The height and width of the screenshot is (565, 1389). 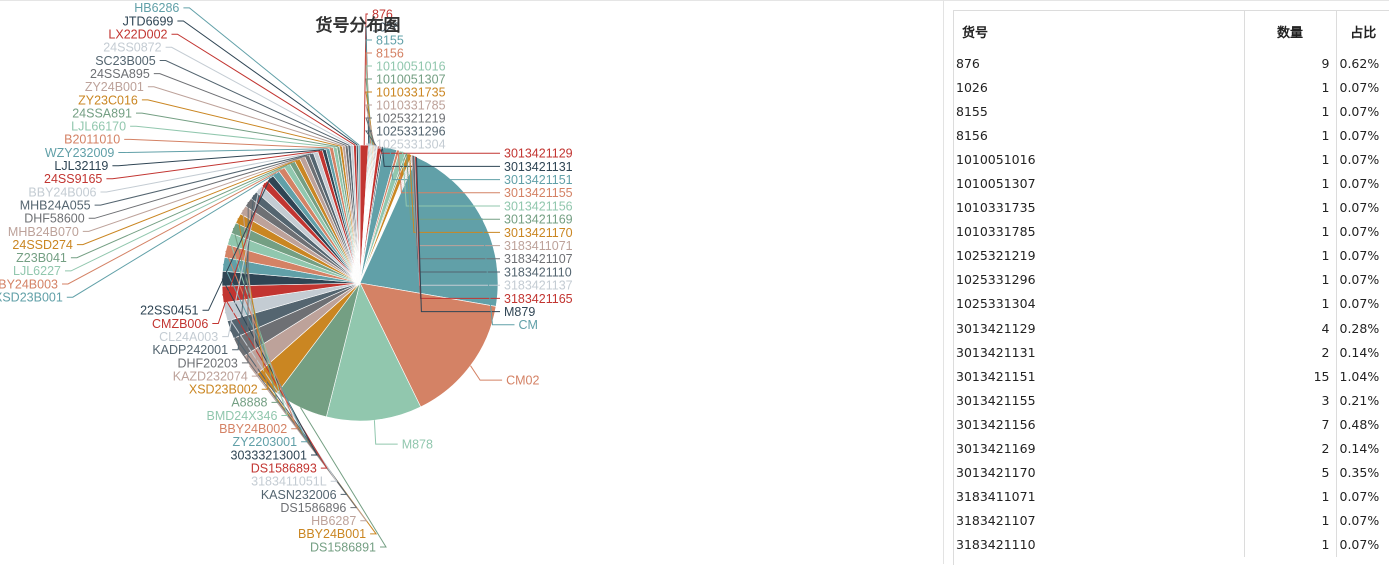 I want to click on table-row: 3013421155 3 0.21%, so click(x=1171, y=400).